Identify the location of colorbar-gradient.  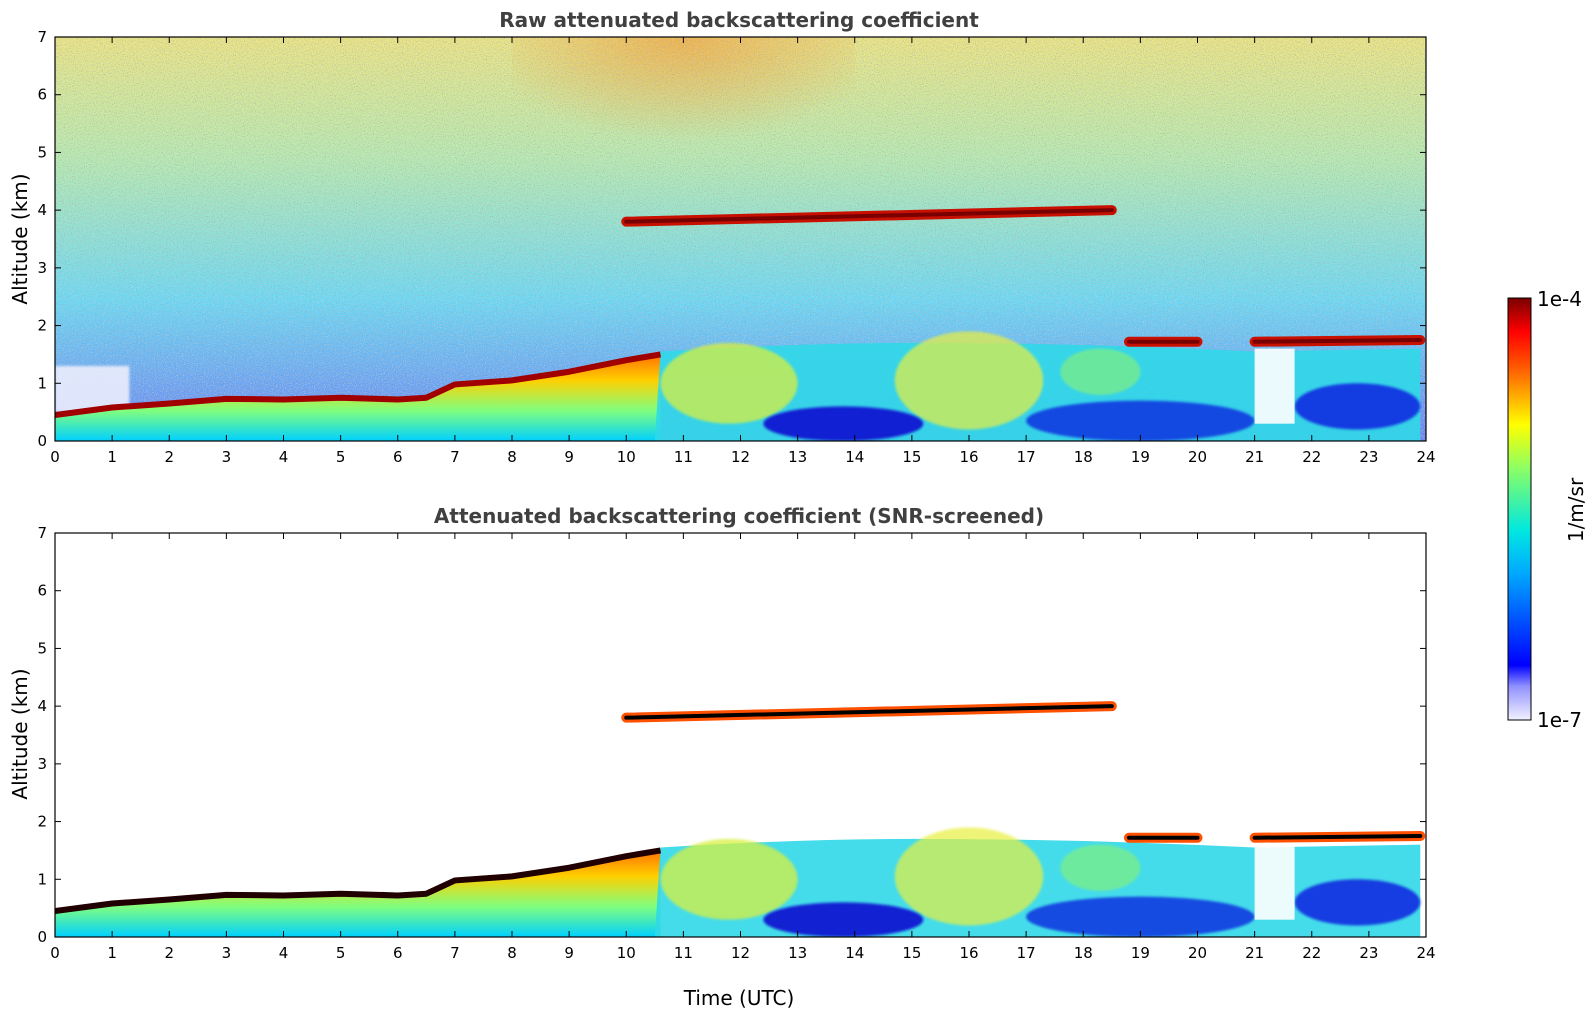
(1519, 509).